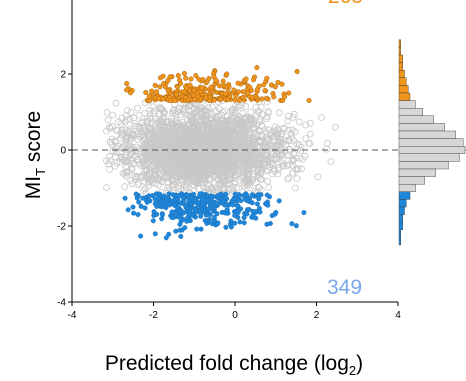 This screenshot has height=381, width=466. I want to click on down-count-label: 349, so click(344, 287).